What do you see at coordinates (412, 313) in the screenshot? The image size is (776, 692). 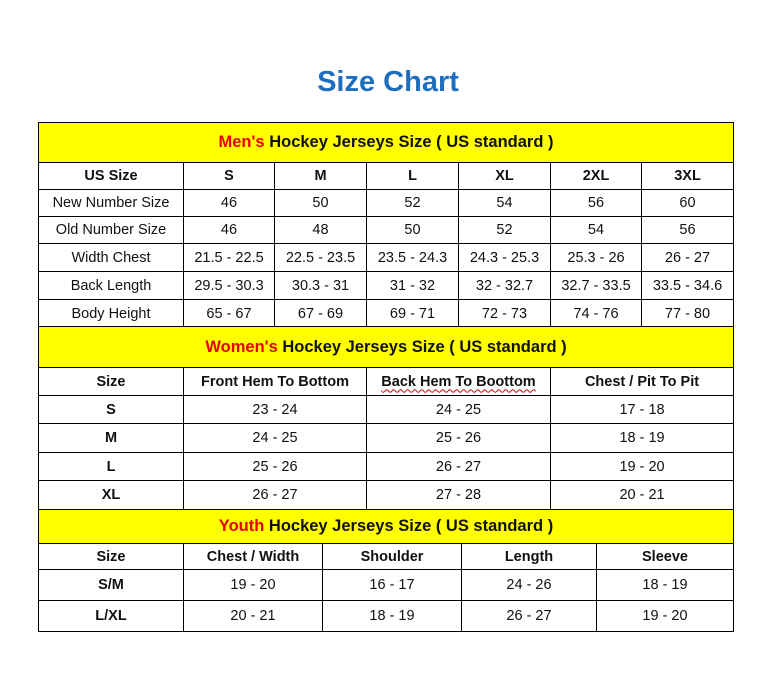 I see `table-cell: 69 - 71` at bounding box center [412, 313].